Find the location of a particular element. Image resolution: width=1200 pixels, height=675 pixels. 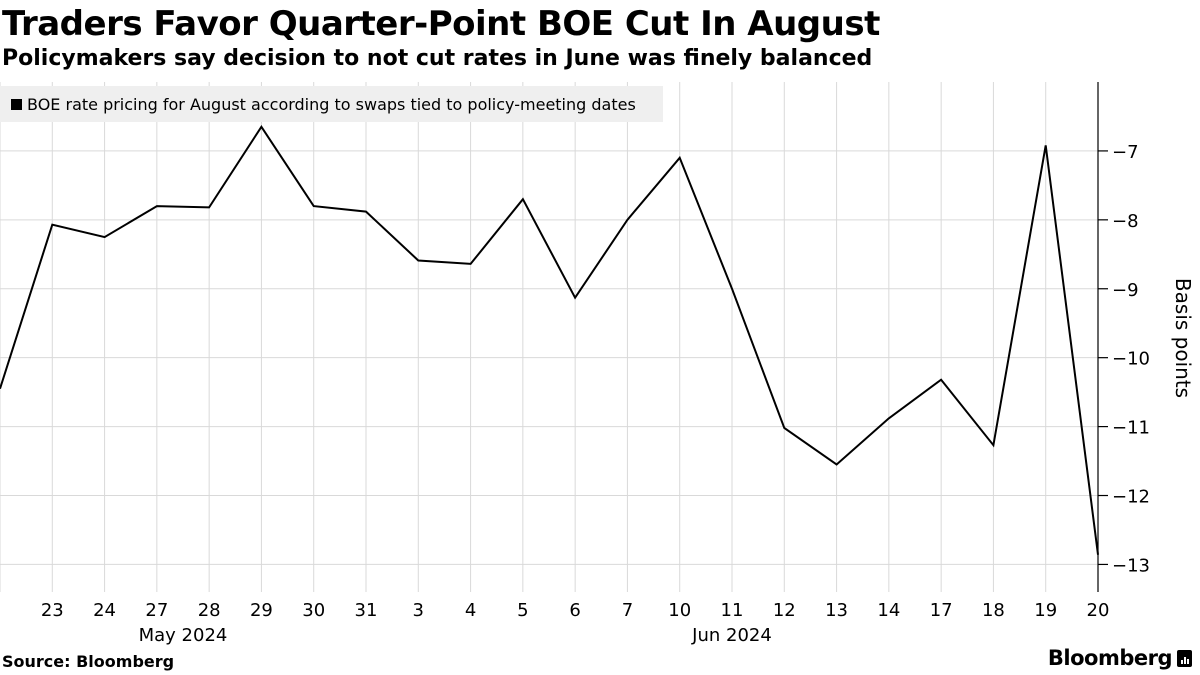

source-note: Source: Bloomberg is located at coordinates (88, 661).